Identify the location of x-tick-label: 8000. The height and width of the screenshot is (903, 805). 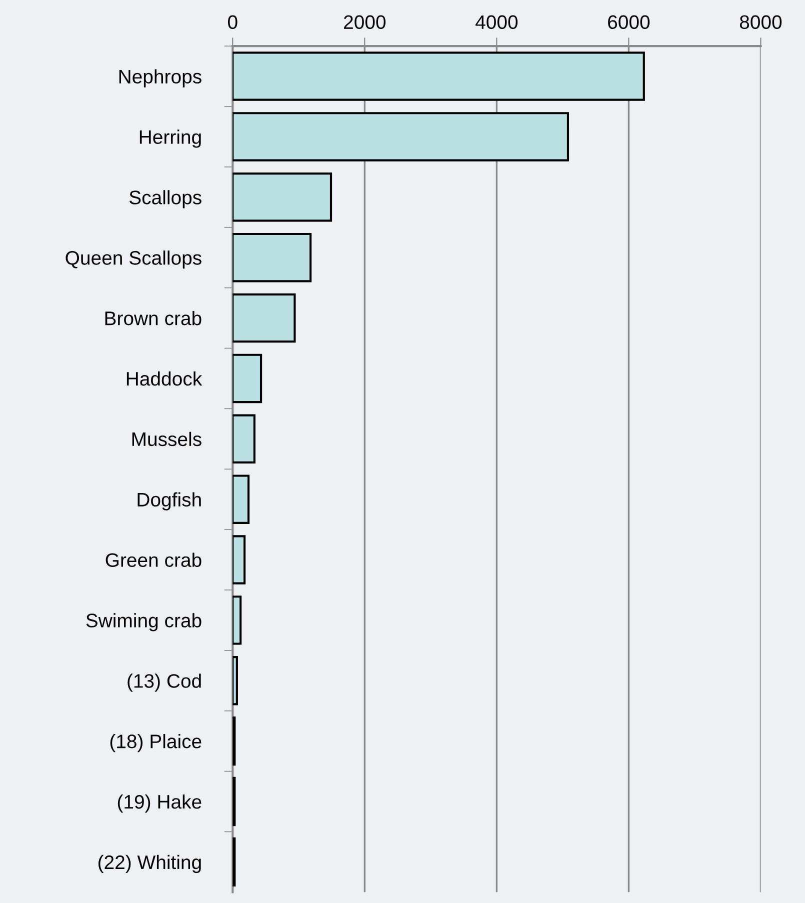
(761, 22).